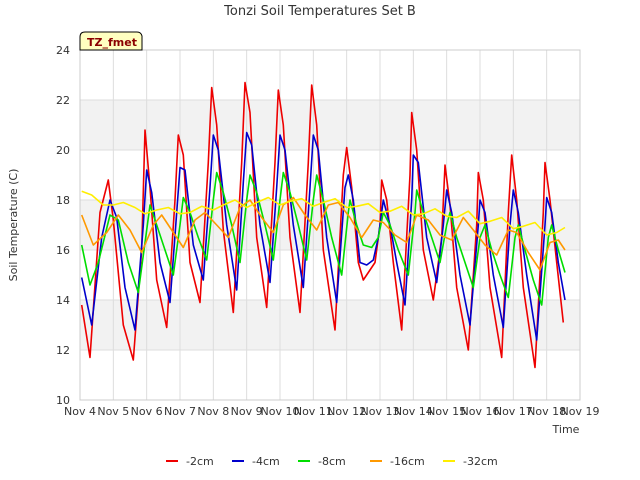  I want to click on x-tick-label: Nov 10, so click(280, 411).